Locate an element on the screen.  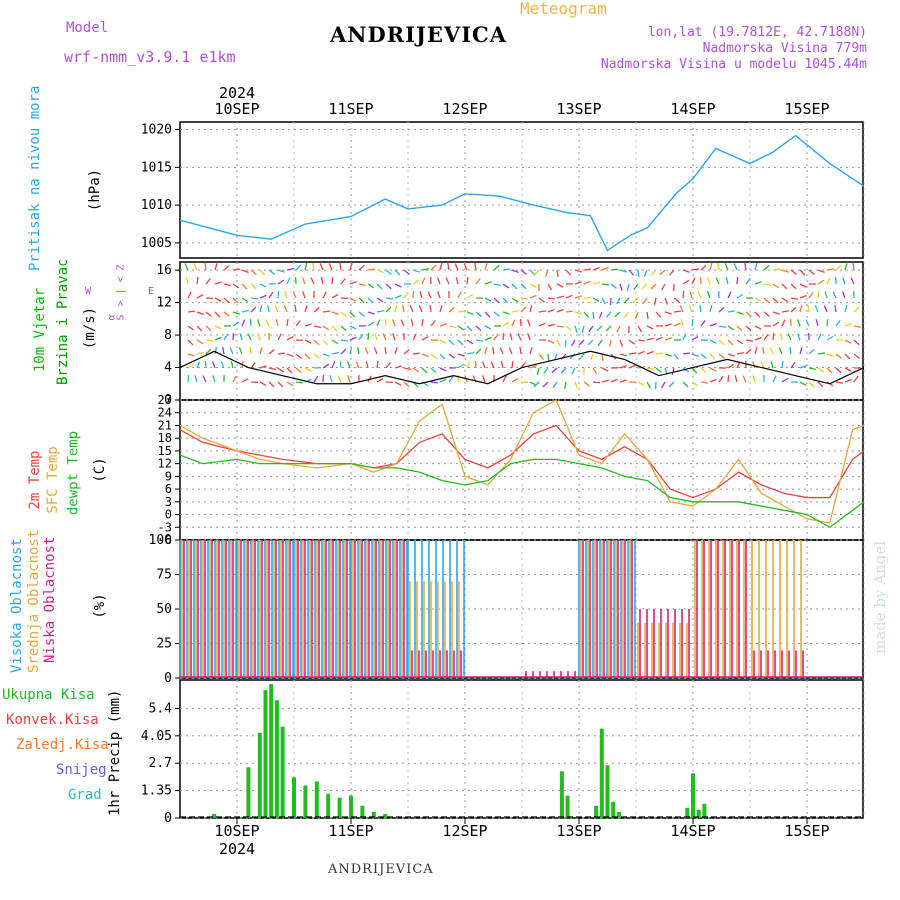
bottom-day-label-3: 13SEP is located at coordinates (578, 831).